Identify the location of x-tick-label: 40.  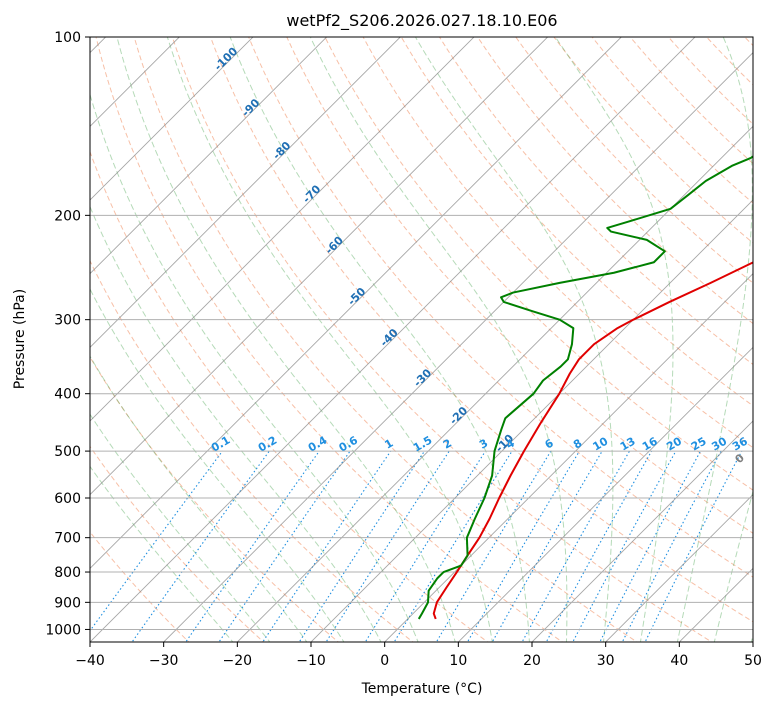
(679, 661).